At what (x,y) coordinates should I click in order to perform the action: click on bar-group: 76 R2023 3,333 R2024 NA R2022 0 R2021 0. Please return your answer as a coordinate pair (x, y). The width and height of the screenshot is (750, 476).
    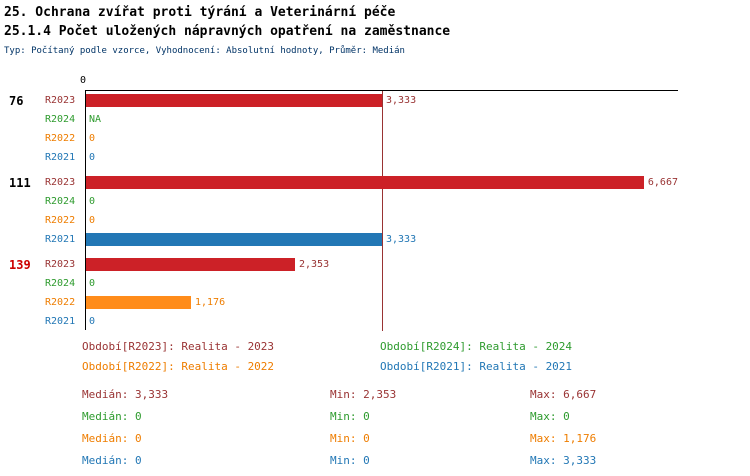
    Looking at the image, I should click on (343, 129).